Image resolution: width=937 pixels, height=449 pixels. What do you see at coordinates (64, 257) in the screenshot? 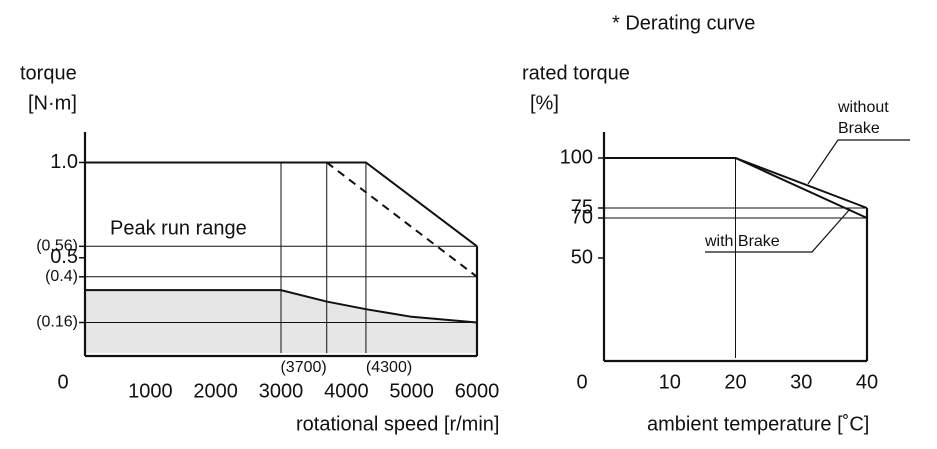
I see `y-tick-label: 0.5` at bounding box center [64, 257].